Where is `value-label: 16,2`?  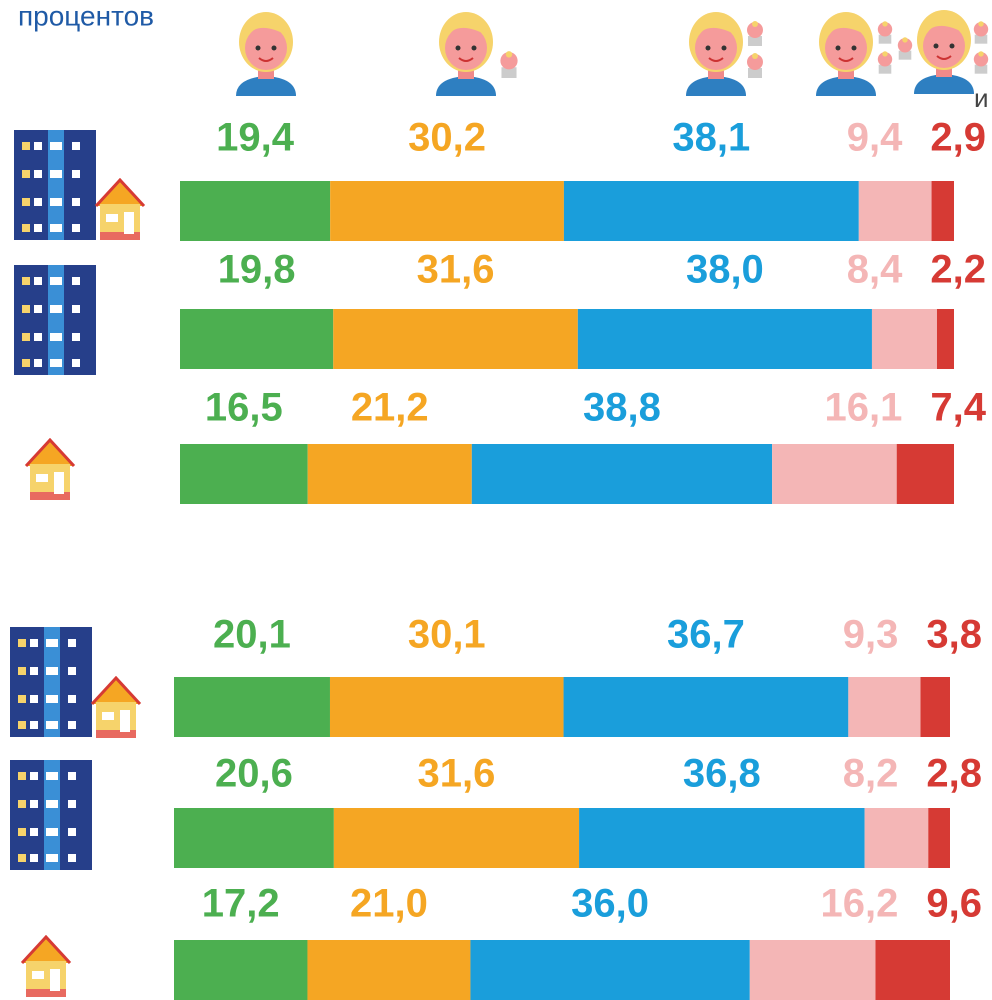
value-label: 16,2 is located at coordinates (860, 904).